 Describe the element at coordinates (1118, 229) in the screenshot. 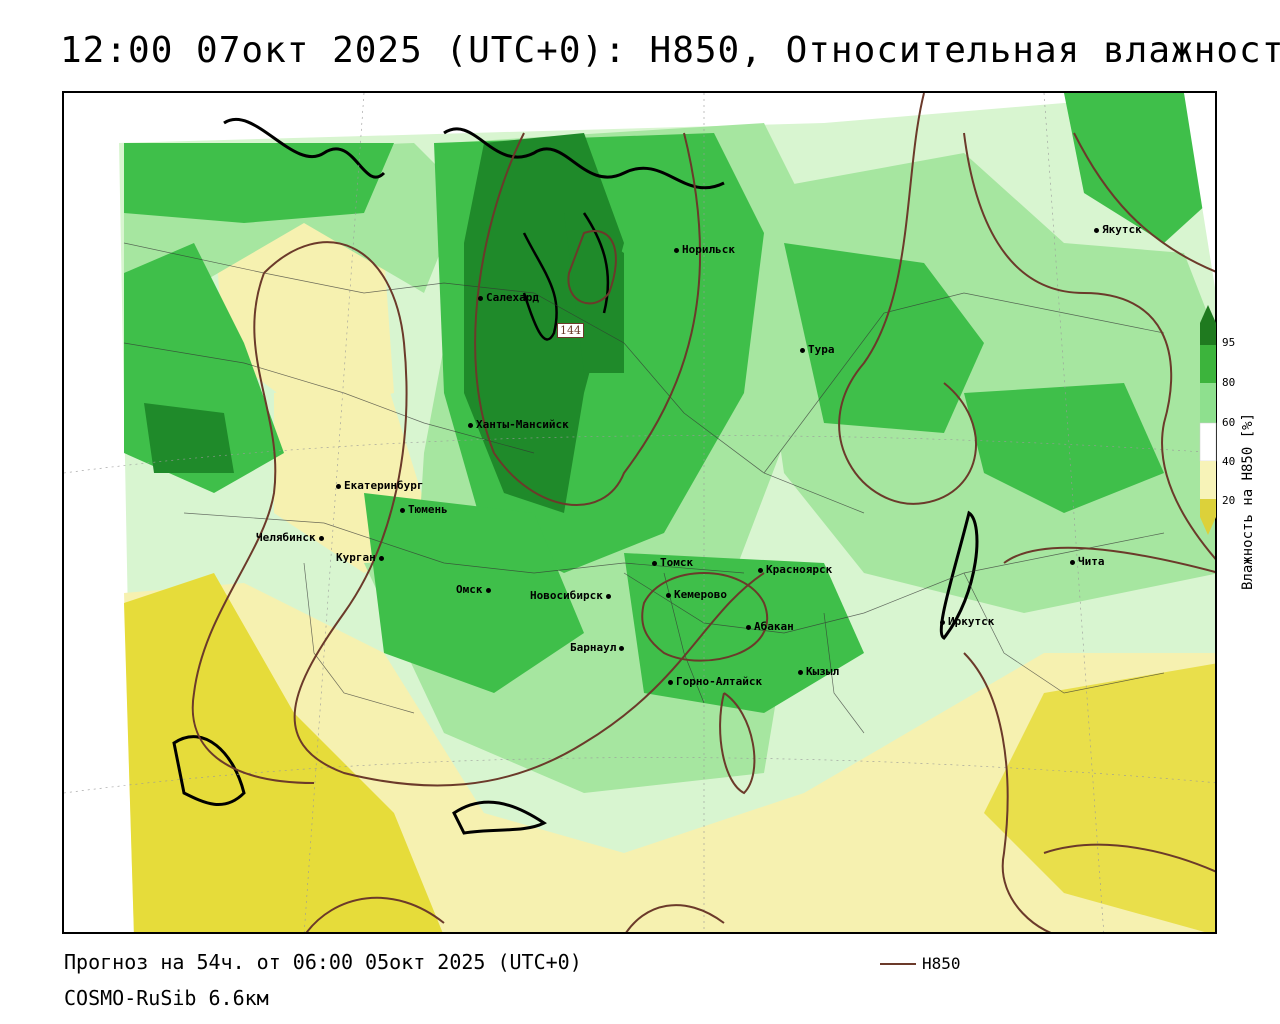

I see `city-label: Якутск` at that location.